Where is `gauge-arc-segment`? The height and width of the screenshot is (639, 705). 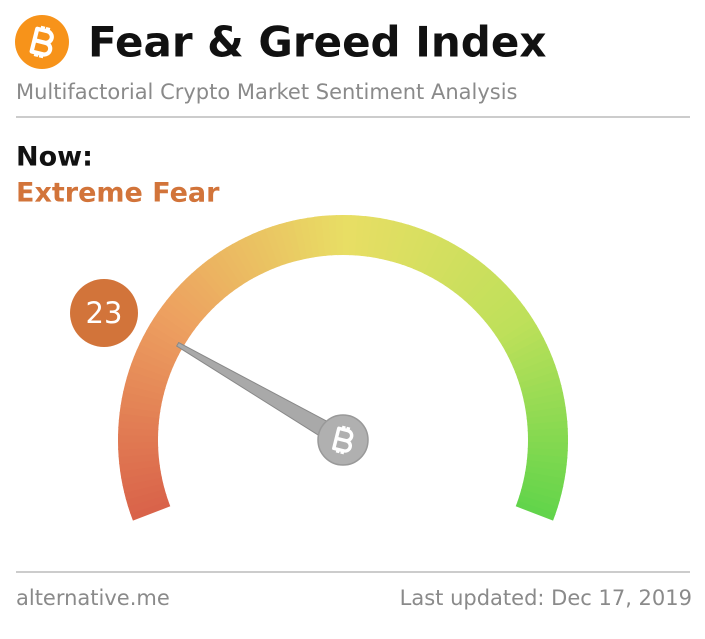
gauge-arc-segment is located at coordinates (535, 510).